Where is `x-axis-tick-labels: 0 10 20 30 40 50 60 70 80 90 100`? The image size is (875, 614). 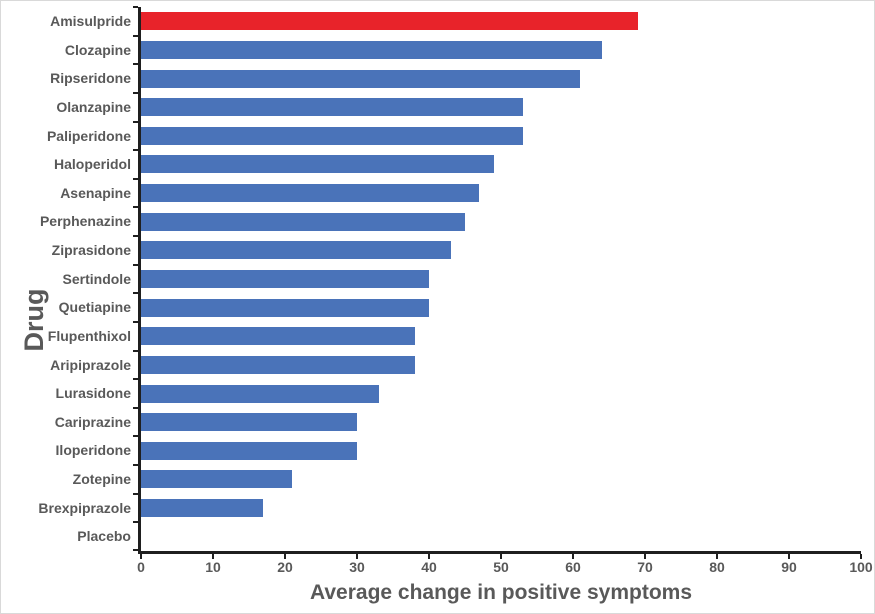 x-axis-tick-labels: 0 10 20 30 40 50 60 70 80 90 100 is located at coordinates (505, 568).